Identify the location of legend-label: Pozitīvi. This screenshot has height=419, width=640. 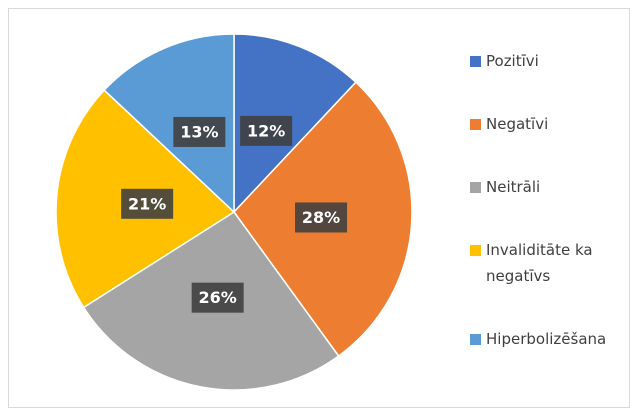
(512, 61).